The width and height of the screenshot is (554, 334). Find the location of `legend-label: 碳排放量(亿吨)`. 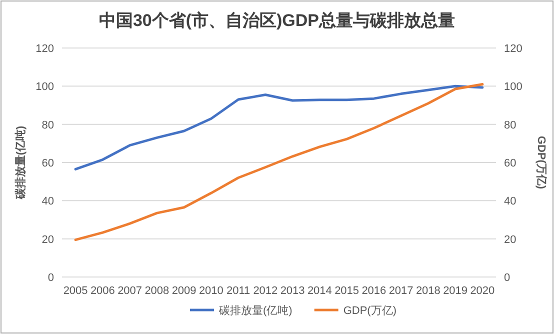

legend-label: 碳排放量(亿吨) is located at coordinates (255, 310).